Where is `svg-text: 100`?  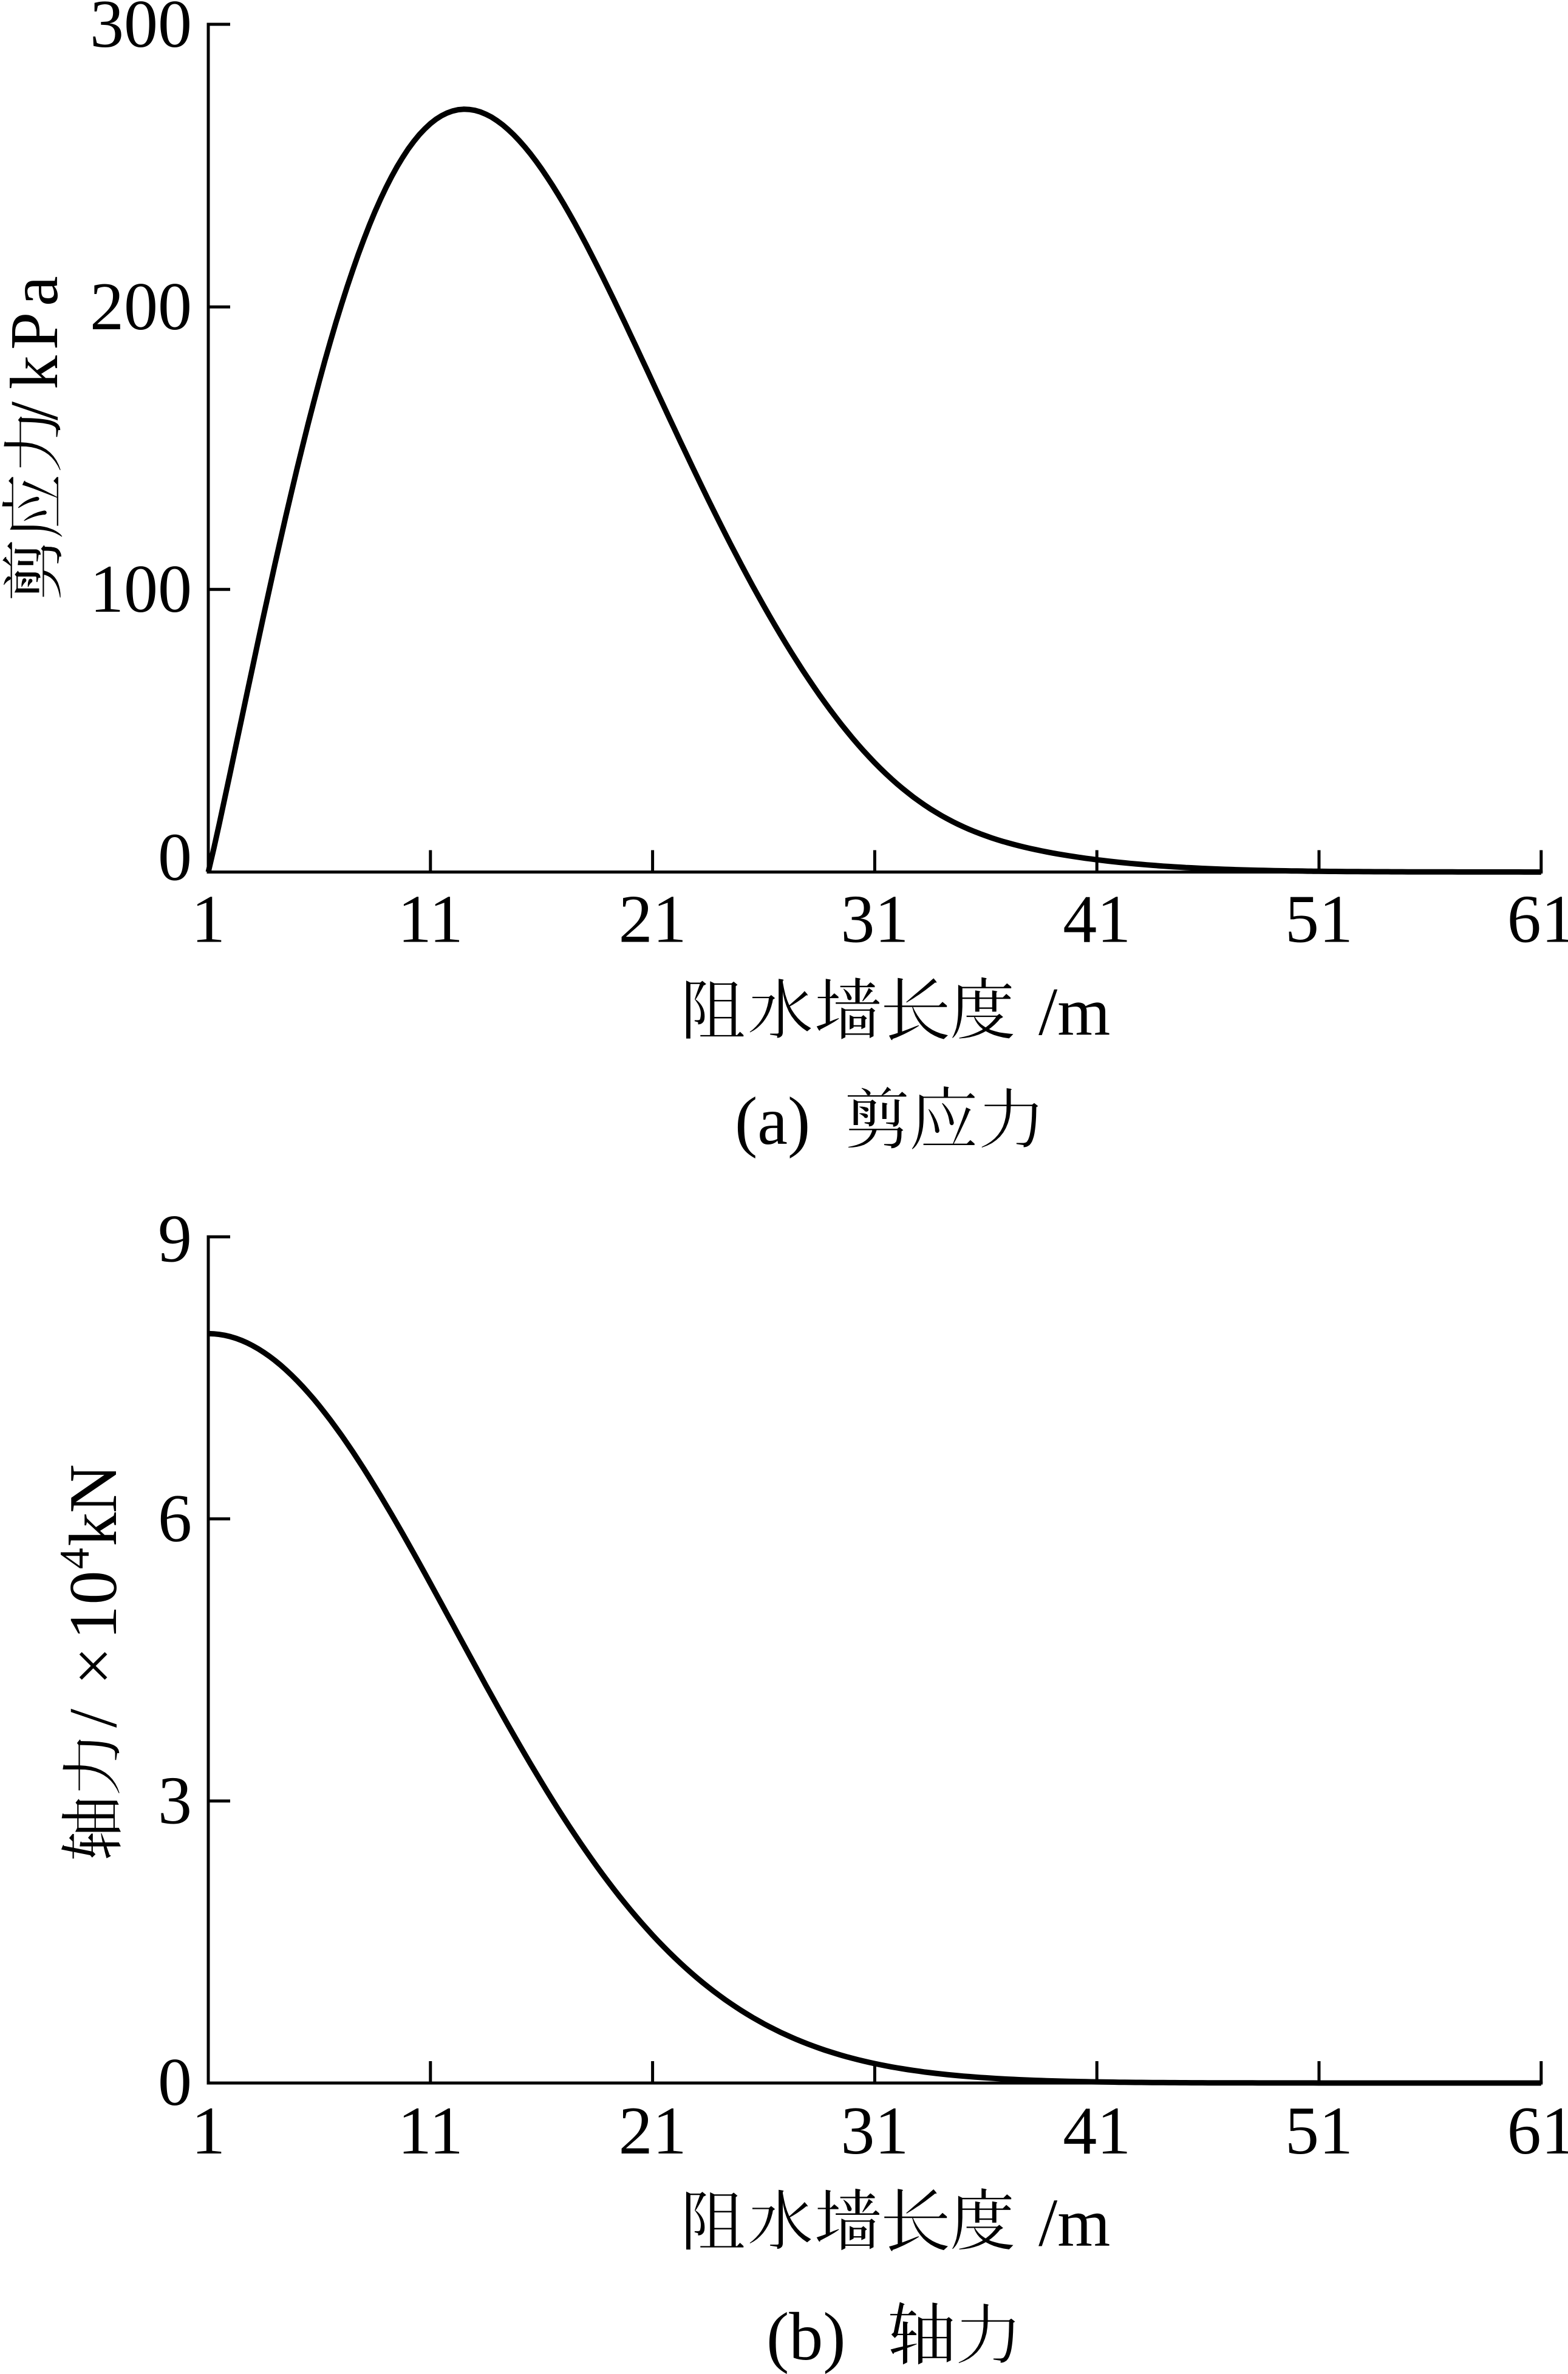
svg-text: 100 is located at coordinates (141, 589).